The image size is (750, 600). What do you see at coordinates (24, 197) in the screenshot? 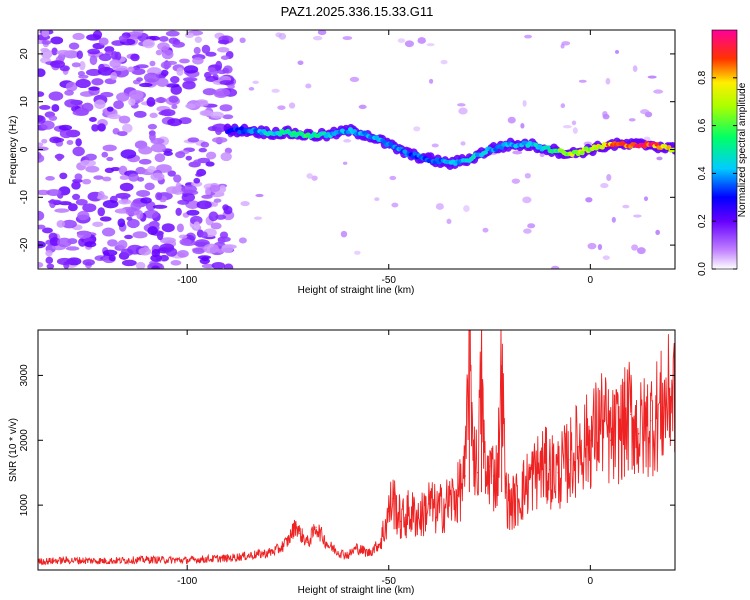
I see `y-tick-label: -10` at bounding box center [24, 197].